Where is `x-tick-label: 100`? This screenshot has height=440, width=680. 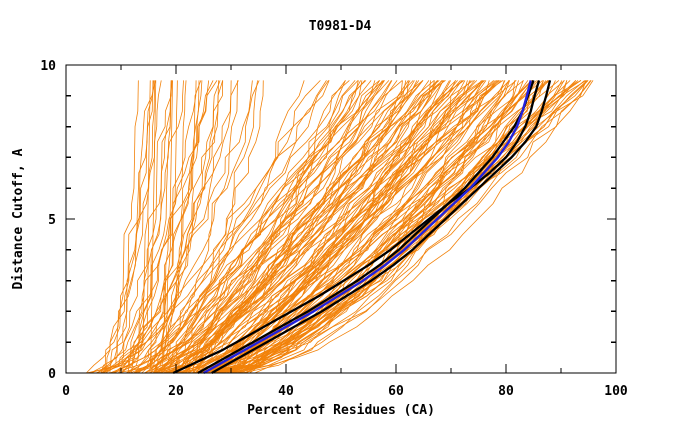 x-tick-label: 100 is located at coordinates (616, 391).